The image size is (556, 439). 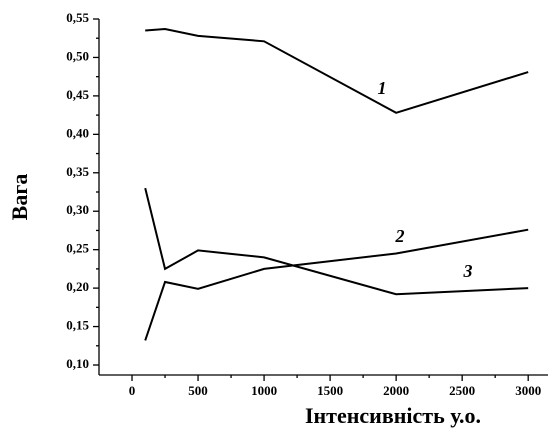 What do you see at coordinates (400, 236) in the screenshot?
I see `series-label: 2` at bounding box center [400, 236].